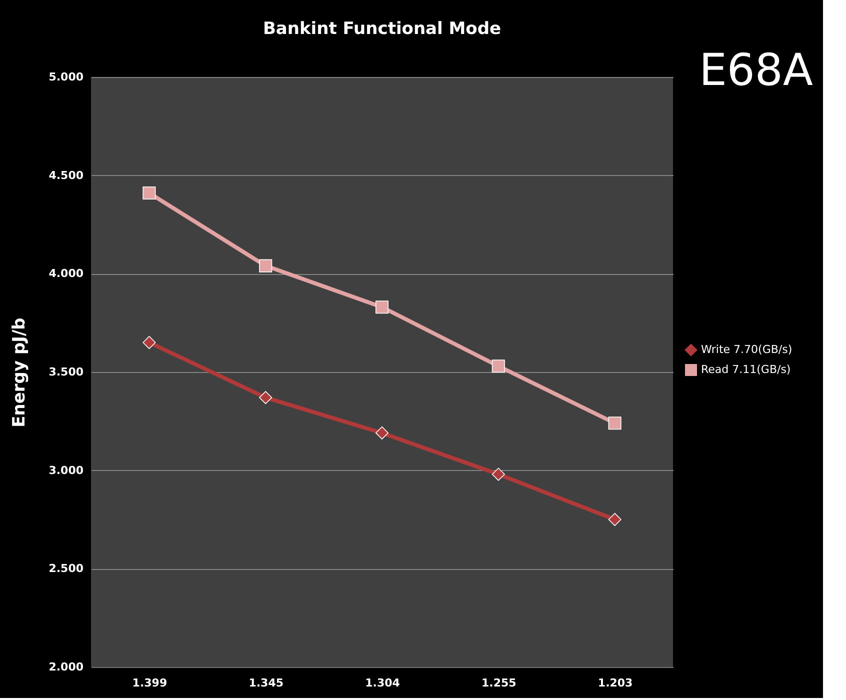 The image size is (846, 700). I want to click on legend-label: Read 7.11(GB/s), so click(746, 369).